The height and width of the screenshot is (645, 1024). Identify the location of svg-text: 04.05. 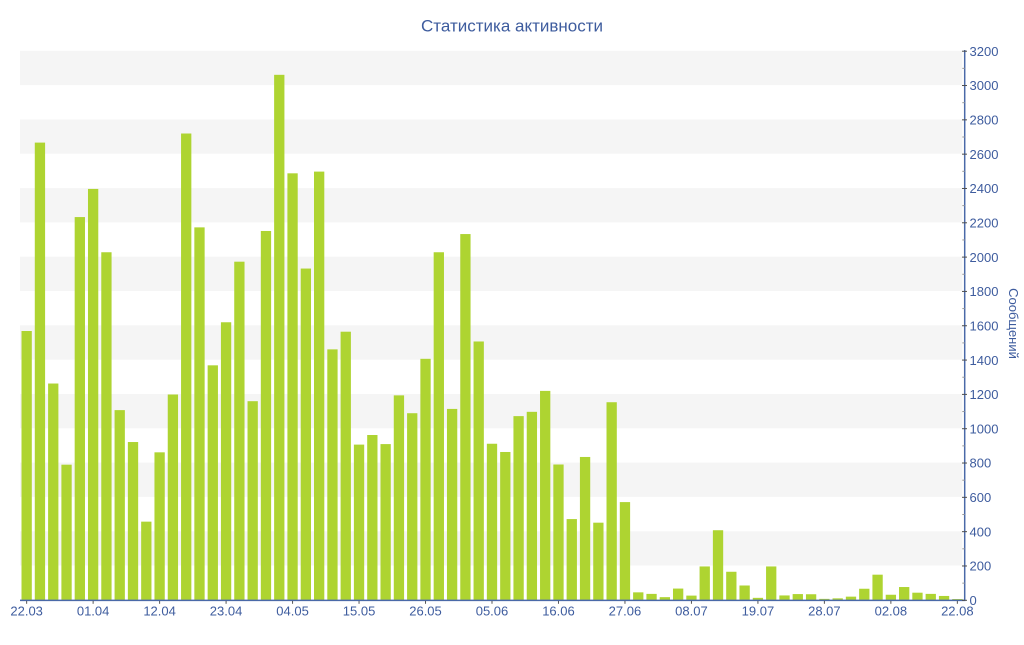
(292, 610).